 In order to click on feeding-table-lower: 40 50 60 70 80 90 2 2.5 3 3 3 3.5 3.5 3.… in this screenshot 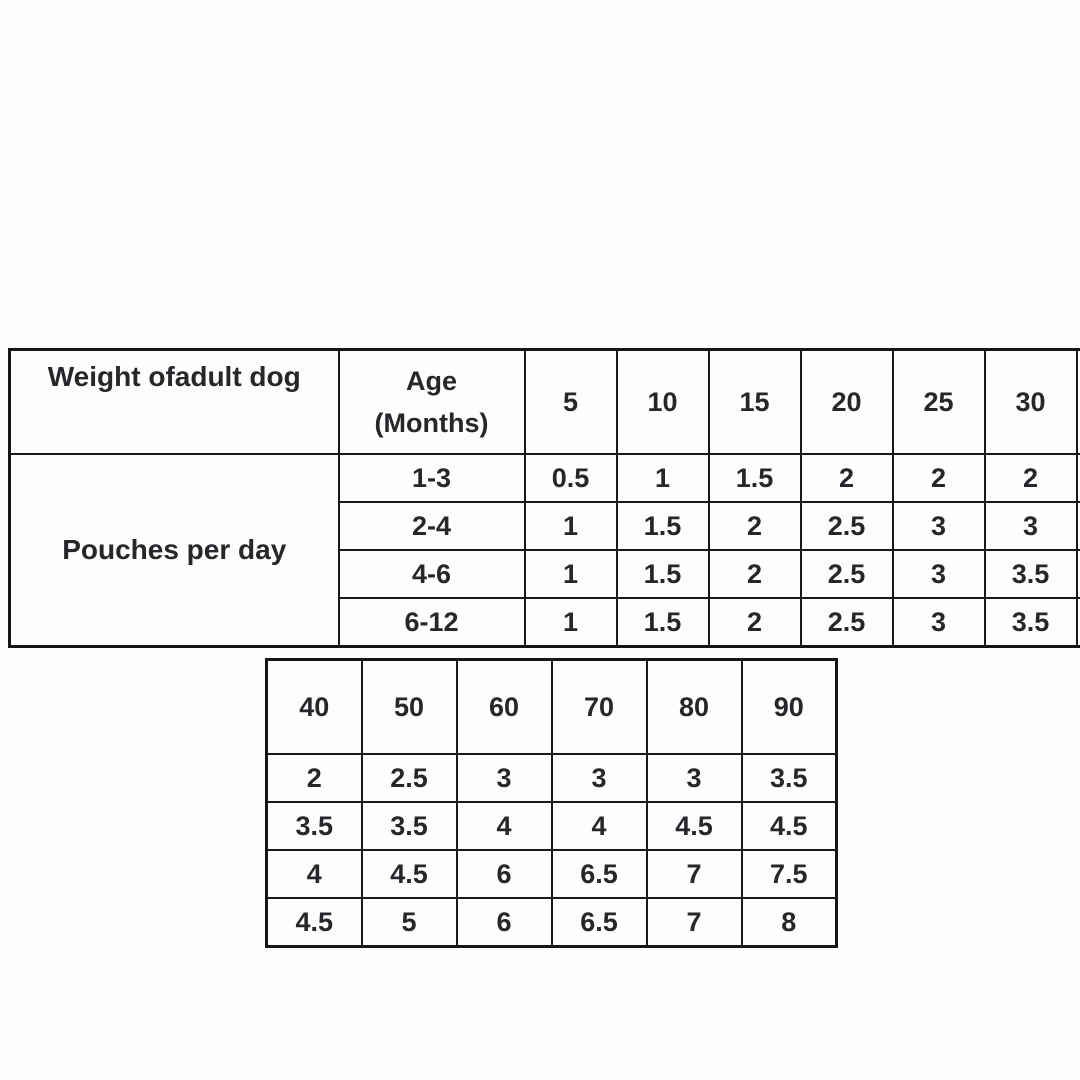, I will do `click(551, 803)`.